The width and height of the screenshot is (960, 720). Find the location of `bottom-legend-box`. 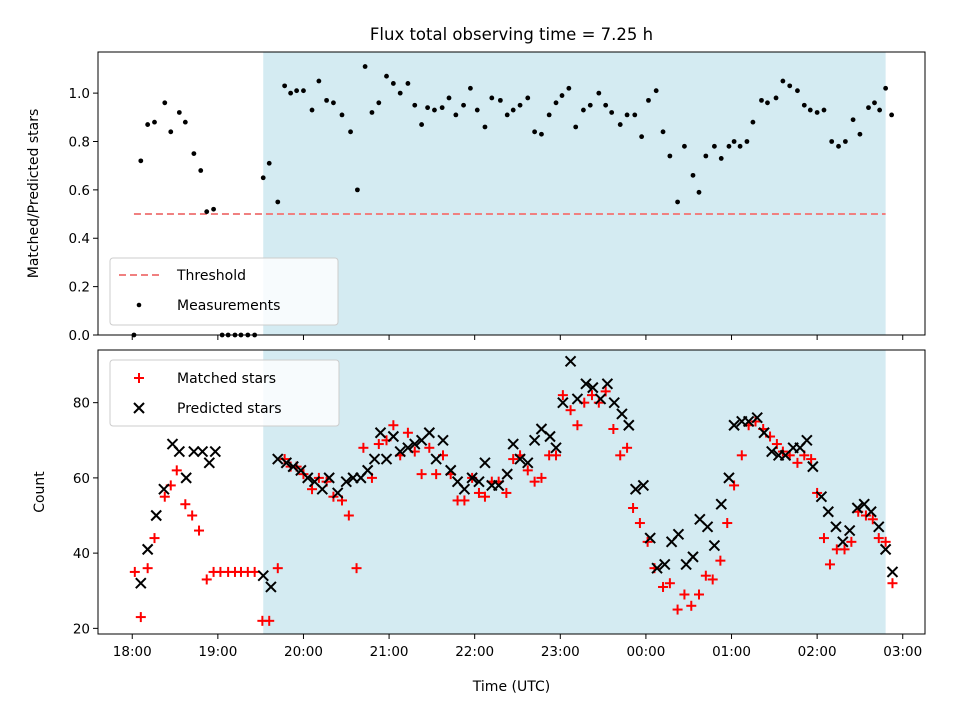

bottom-legend-box is located at coordinates (224, 393).